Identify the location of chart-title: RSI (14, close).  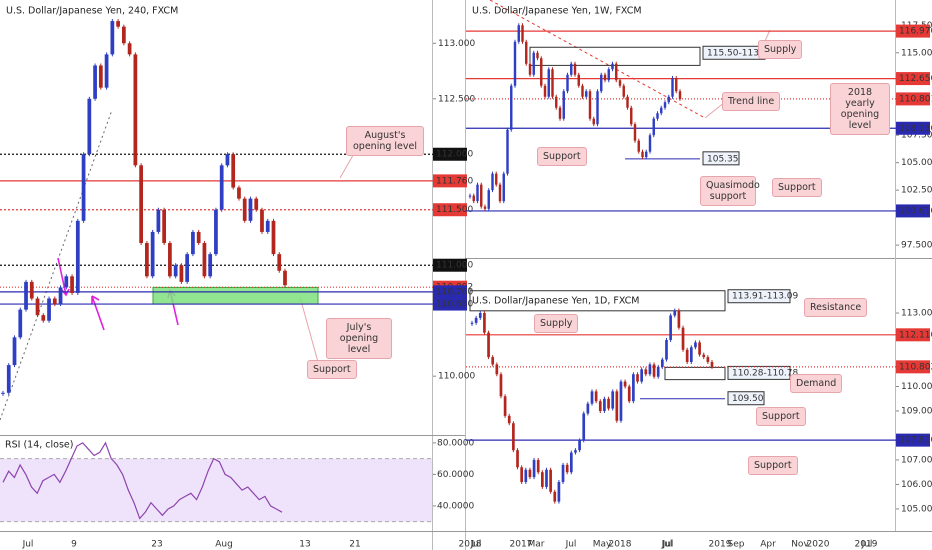
(39, 445).